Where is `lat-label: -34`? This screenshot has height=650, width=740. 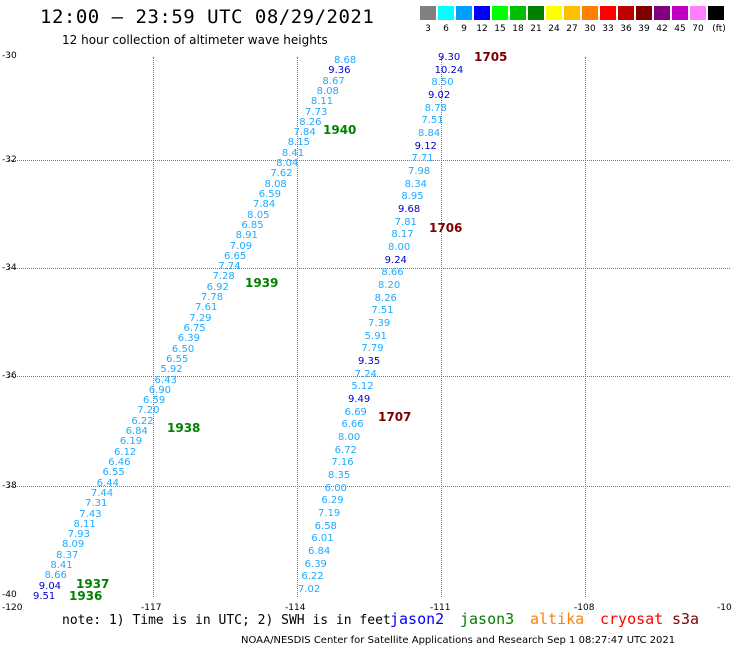 lat-label: -34 is located at coordinates (9, 268).